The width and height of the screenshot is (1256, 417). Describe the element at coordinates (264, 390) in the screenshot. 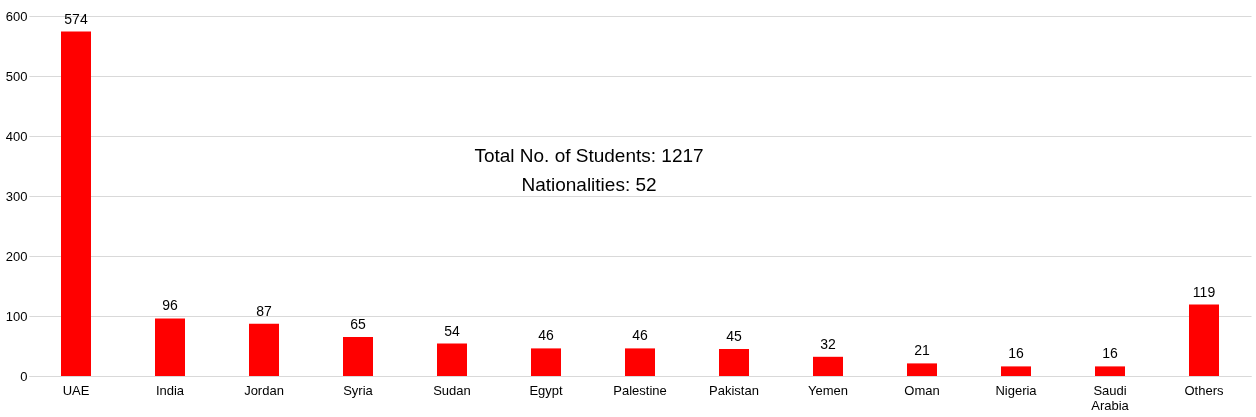

I see `x-tick-label: Jordan` at that location.